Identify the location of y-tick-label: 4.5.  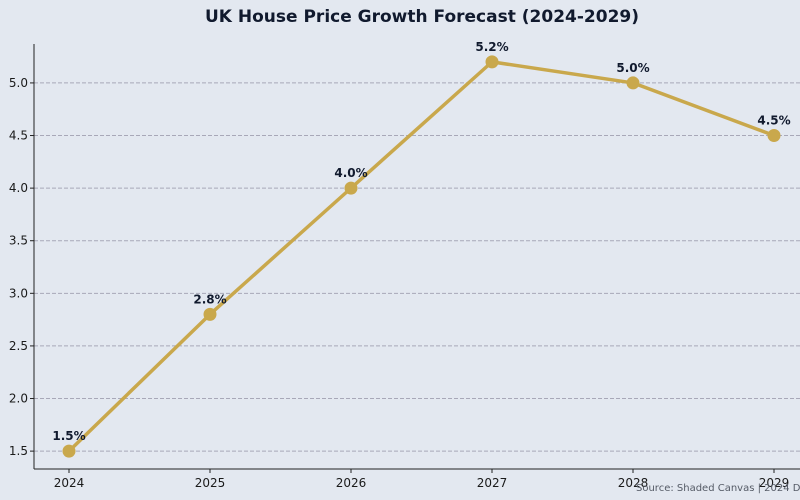
(18, 136).